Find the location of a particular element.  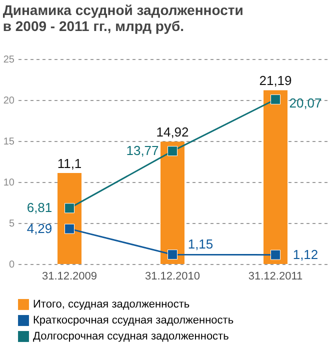

data-label: 11,1 is located at coordinates (69, 163).